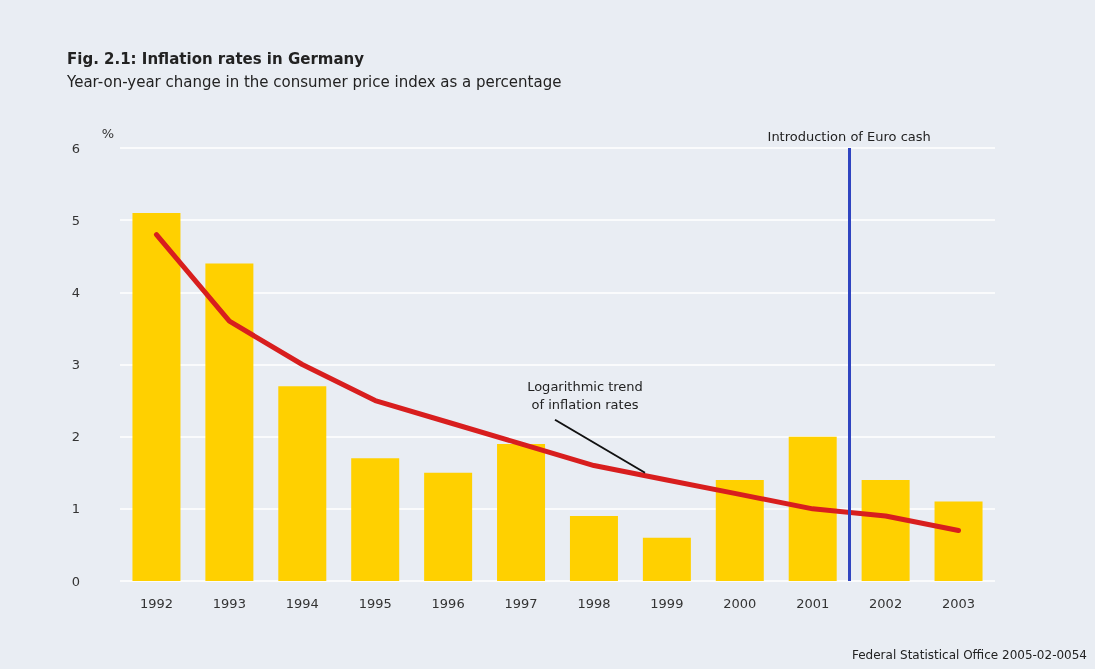  Describe the element at coordinates (849, 136) in the screenshot. I see `ref-line-label: Introduction of Euro cash` at that location.